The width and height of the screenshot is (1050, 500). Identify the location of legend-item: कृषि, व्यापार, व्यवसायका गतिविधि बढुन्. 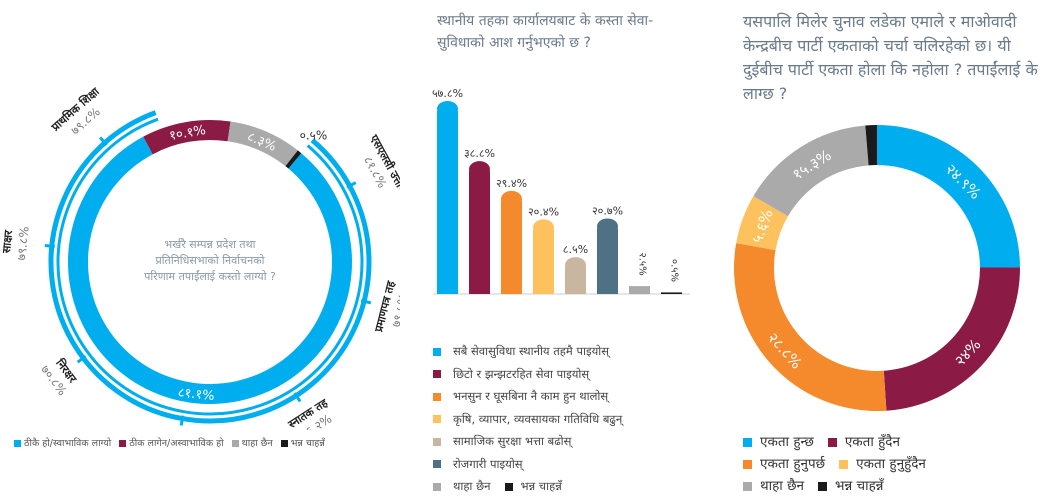
(563, 421).